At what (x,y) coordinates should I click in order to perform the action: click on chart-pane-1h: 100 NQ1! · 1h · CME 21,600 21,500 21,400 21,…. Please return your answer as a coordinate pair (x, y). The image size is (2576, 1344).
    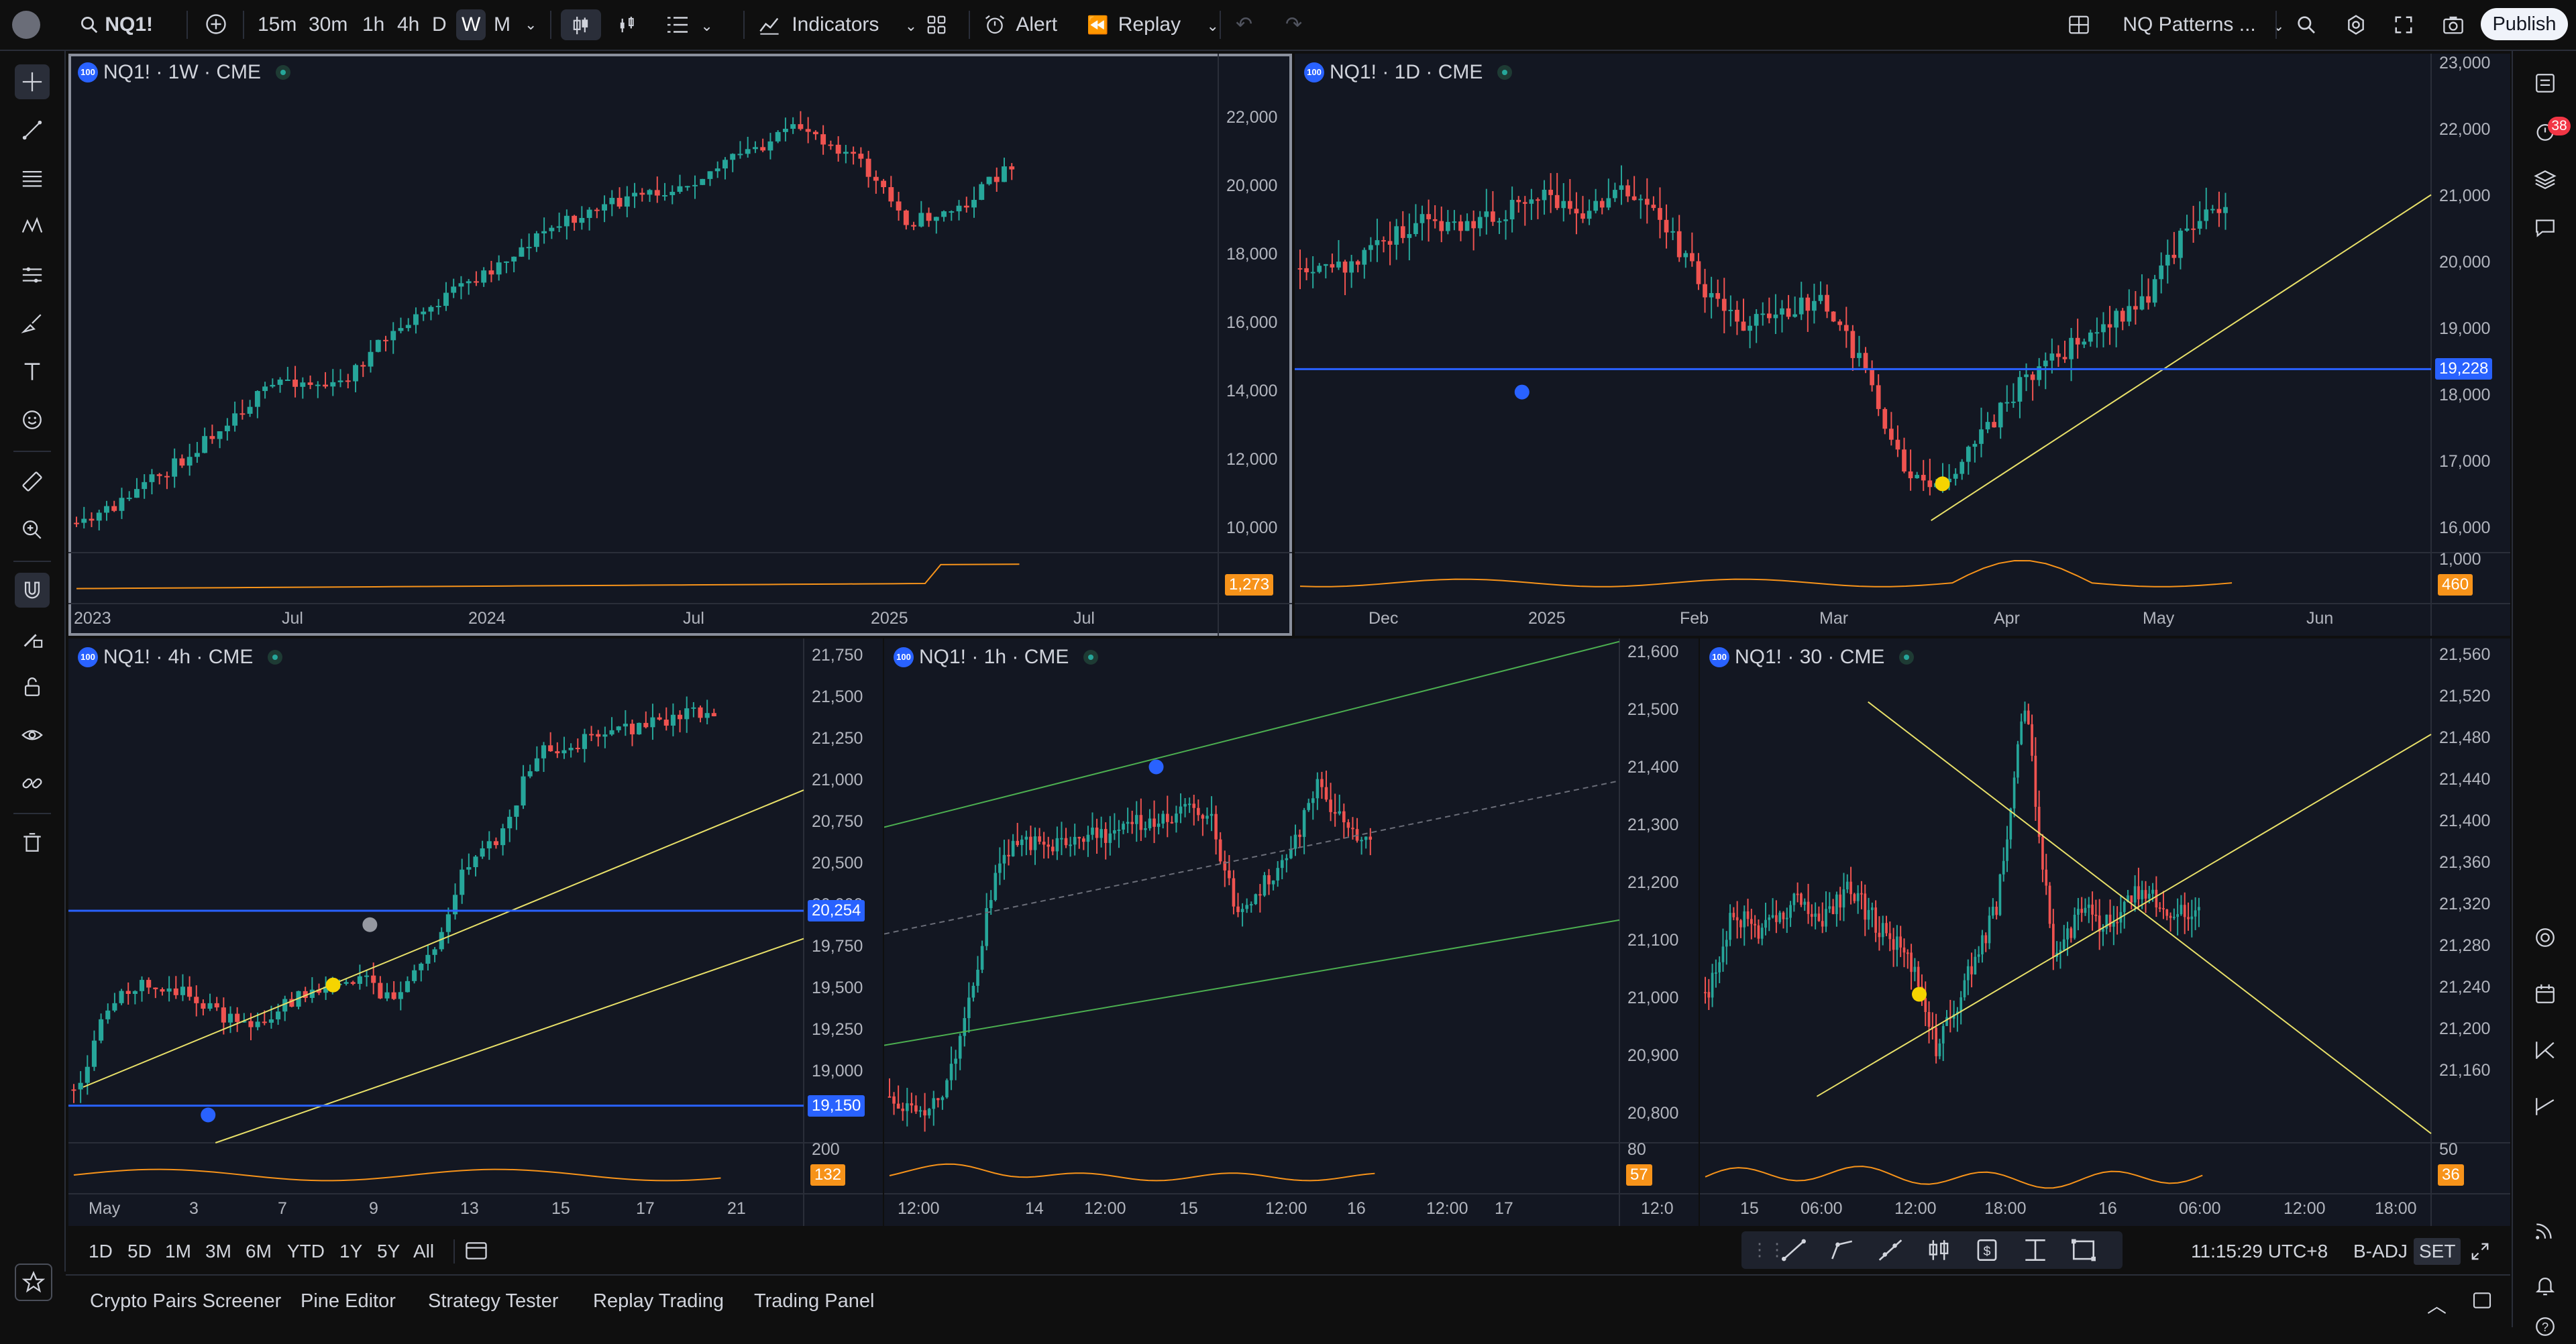
    Looking at the image, I should click on (1291, 932).